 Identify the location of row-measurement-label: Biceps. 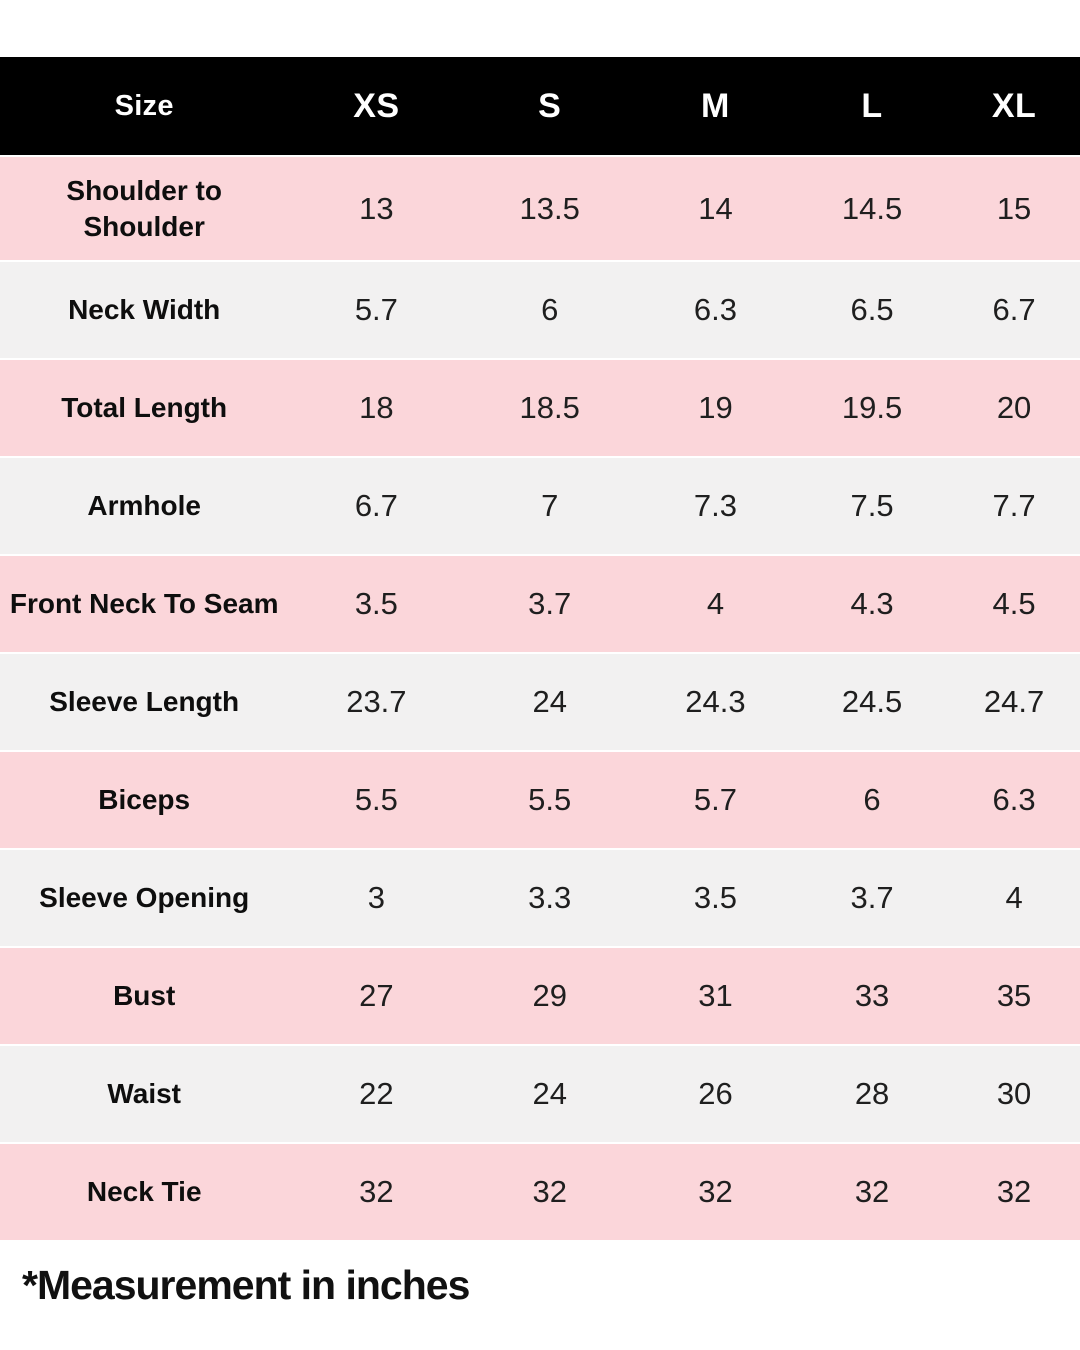
(144, 799).